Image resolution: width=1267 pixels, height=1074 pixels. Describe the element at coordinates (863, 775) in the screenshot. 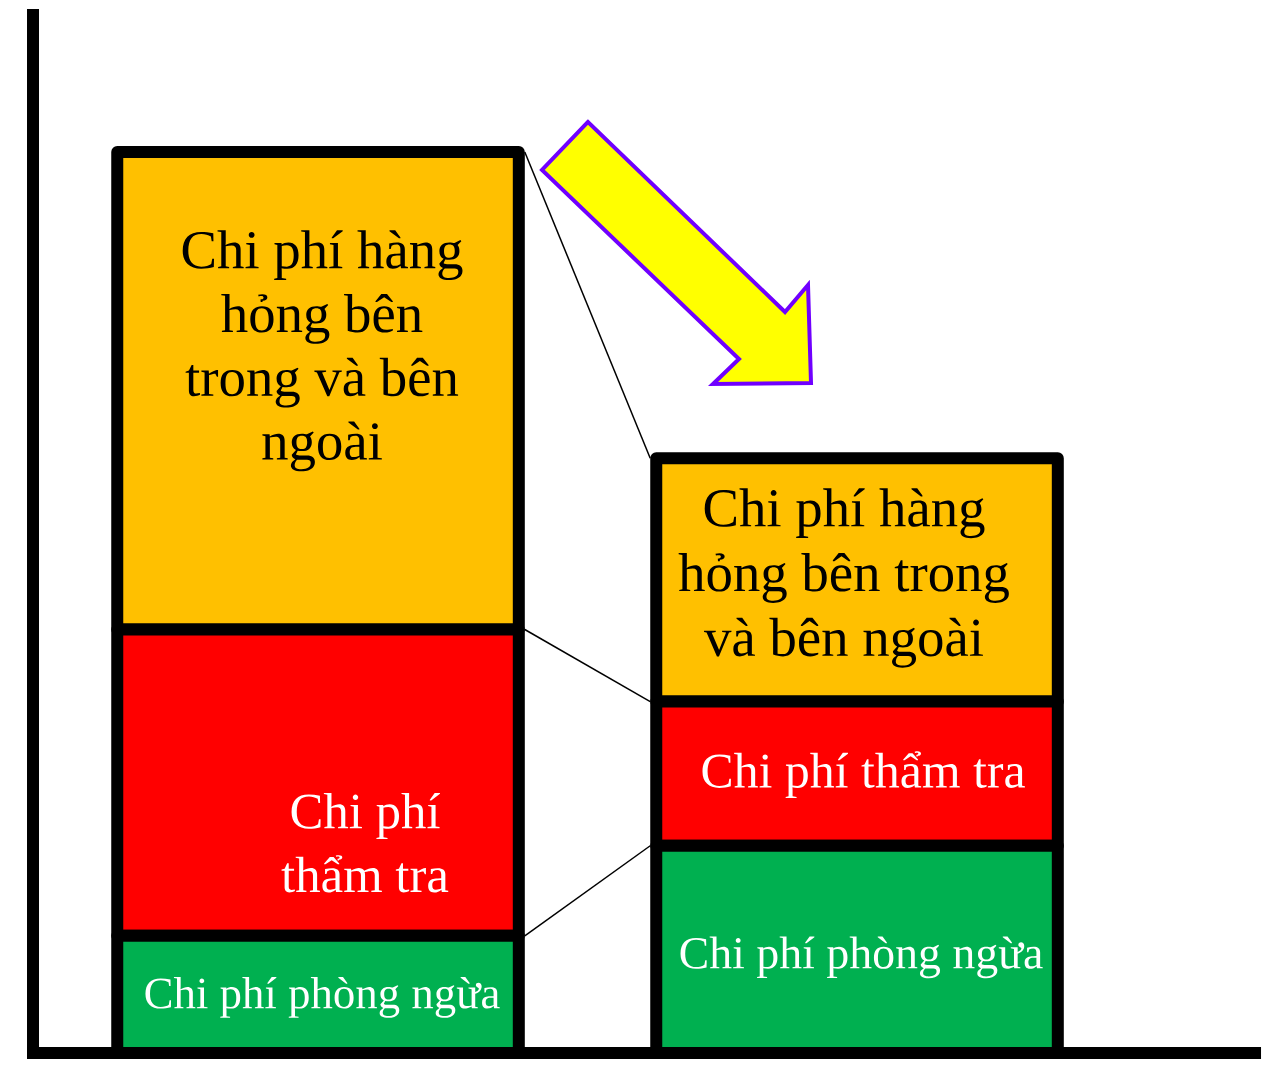

I see `series-label: Chi phí thẩm tra` at that location.